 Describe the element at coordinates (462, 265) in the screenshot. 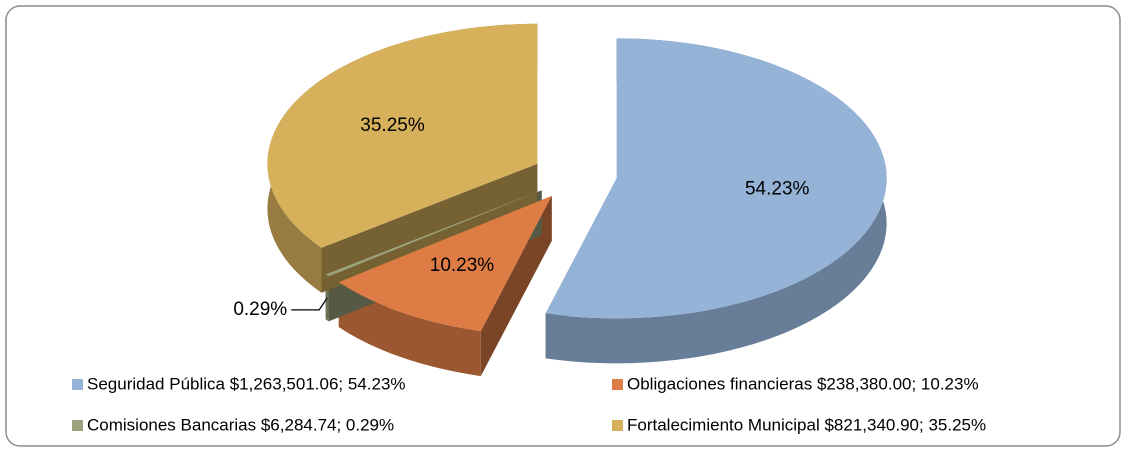

I see `data-label: 10.23%` at that location.